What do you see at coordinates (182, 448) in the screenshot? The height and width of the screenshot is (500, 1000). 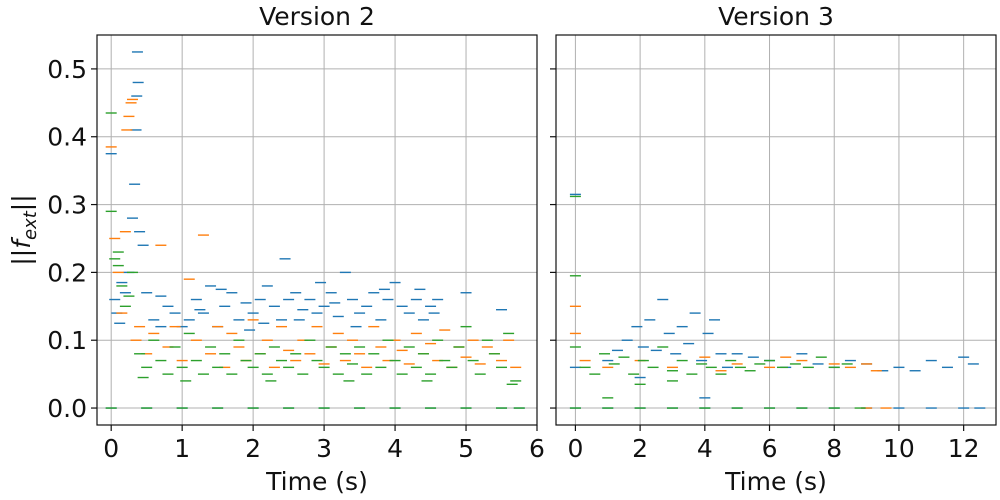 I see `x-tick-label: 1` at bounding box center [182, 448].